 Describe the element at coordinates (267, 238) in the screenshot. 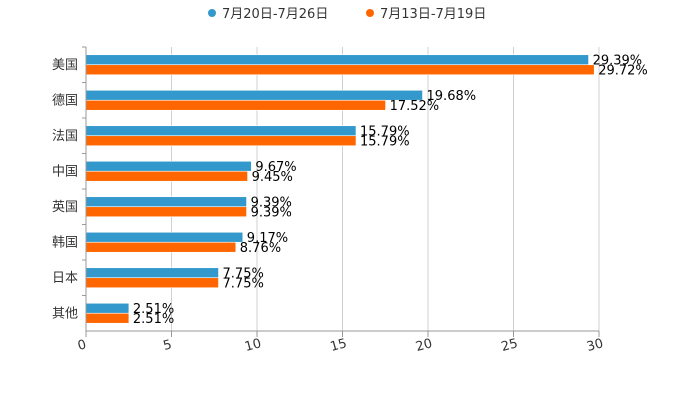

I see `data-label: 9.17%` at that location.